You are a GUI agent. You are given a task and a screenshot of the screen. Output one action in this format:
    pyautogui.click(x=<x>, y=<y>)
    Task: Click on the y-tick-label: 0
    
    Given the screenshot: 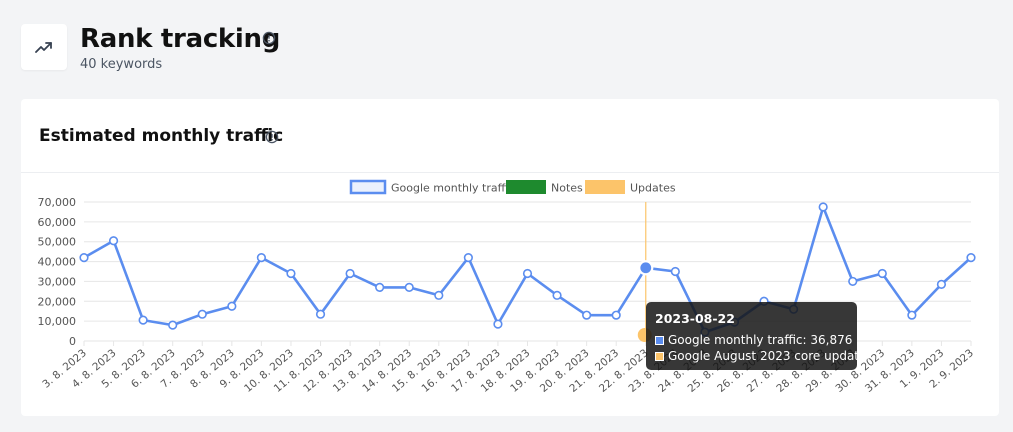 What is the action you would take?
    pyautogui.click(x=72, y=341)
    